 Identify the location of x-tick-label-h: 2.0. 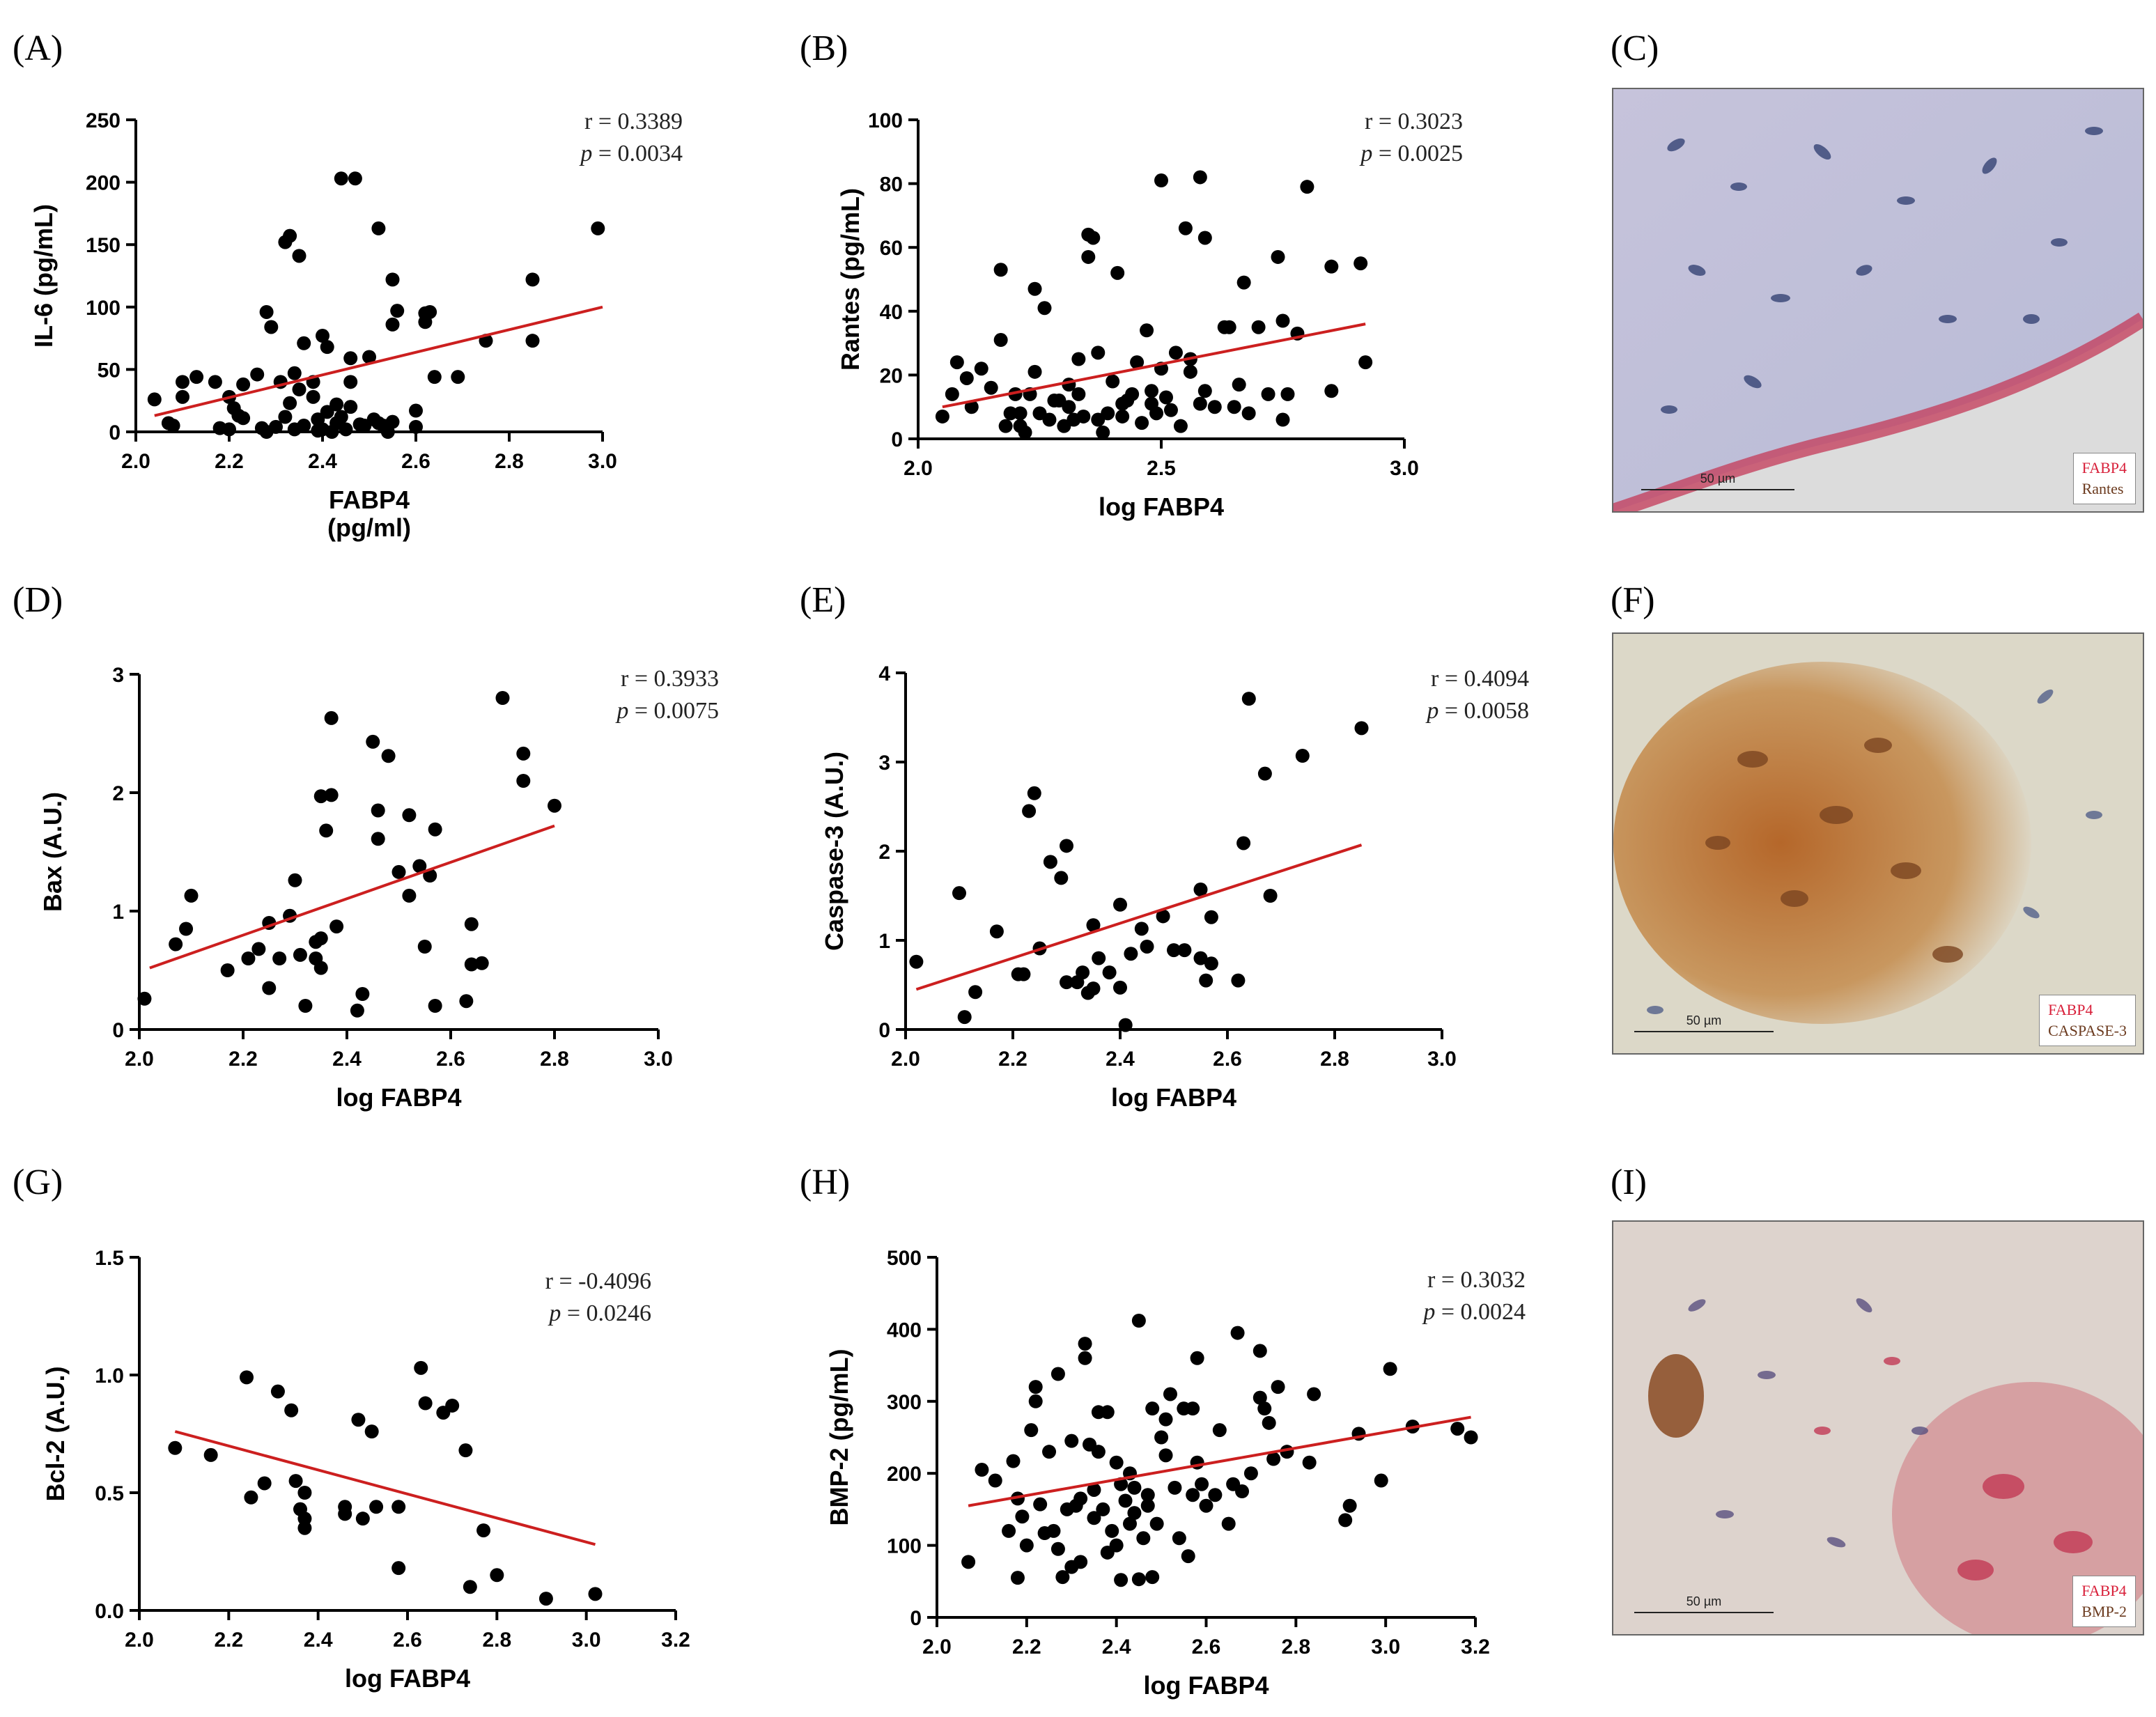
(937, 1647).